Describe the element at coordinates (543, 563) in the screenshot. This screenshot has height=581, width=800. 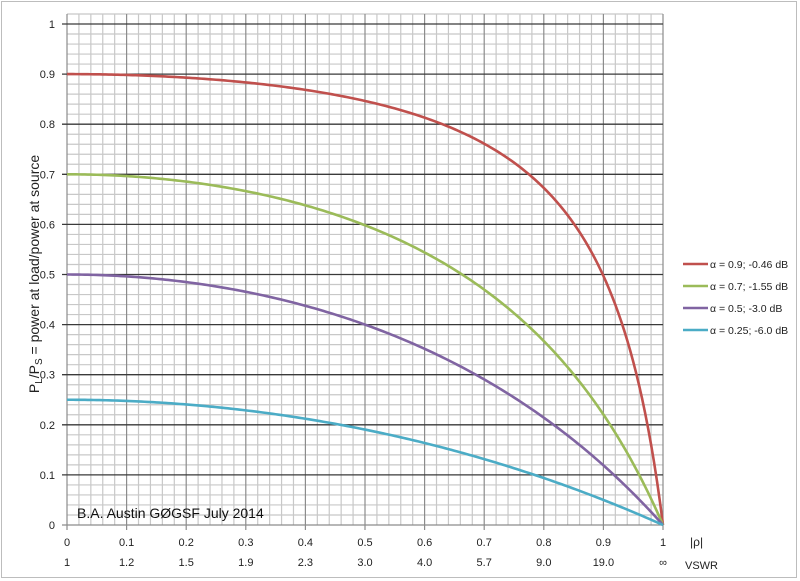
I see `vswr-tick-label: 9.0` at that location.